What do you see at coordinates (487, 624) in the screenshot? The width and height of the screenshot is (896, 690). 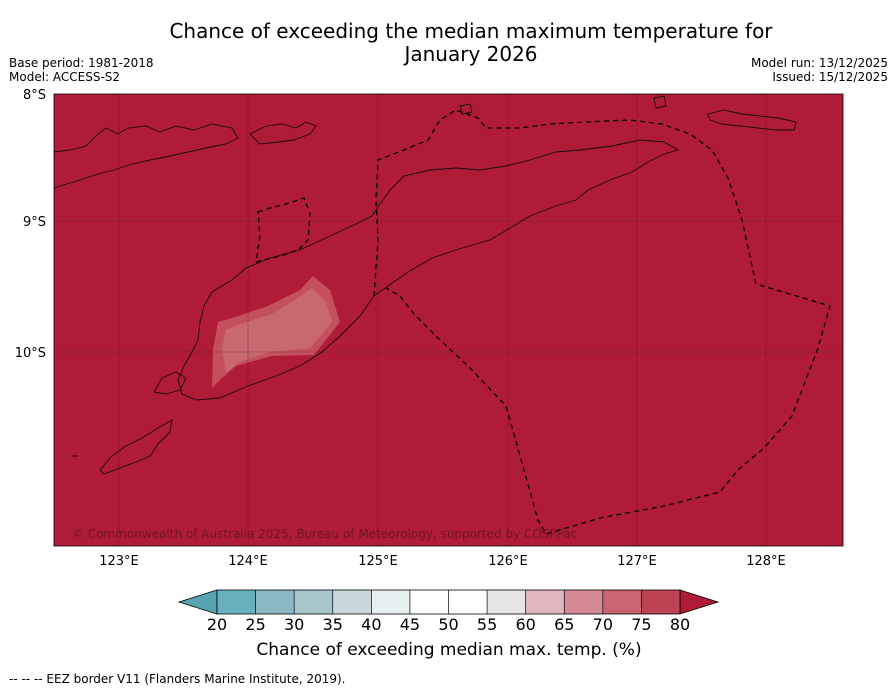 I see `colorbar-tick-label: 55` at bounding box center [487, 624].